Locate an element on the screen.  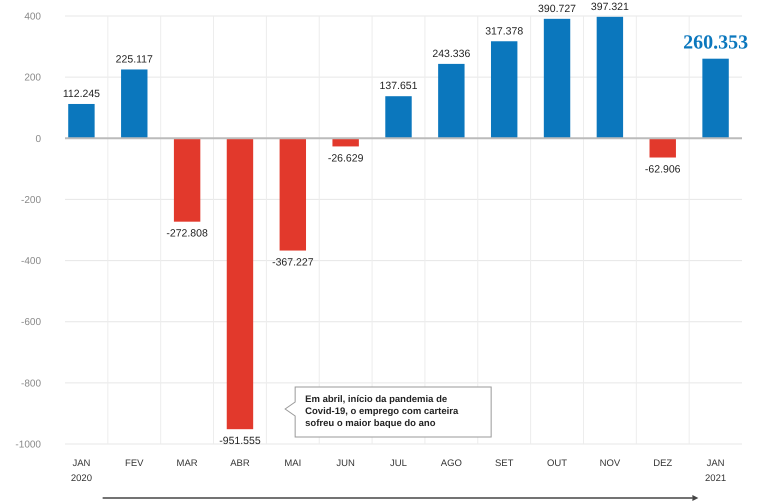
y-tick-label: 400 is located at coordinates (33, 17).